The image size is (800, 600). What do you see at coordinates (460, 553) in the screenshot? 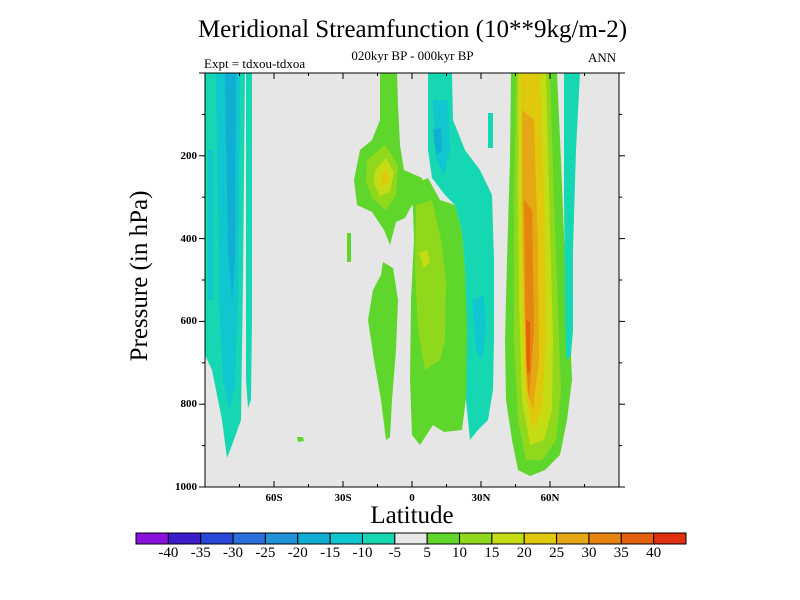
I see `colorbar-tick-label: 10` at bounding box center [460, 553].